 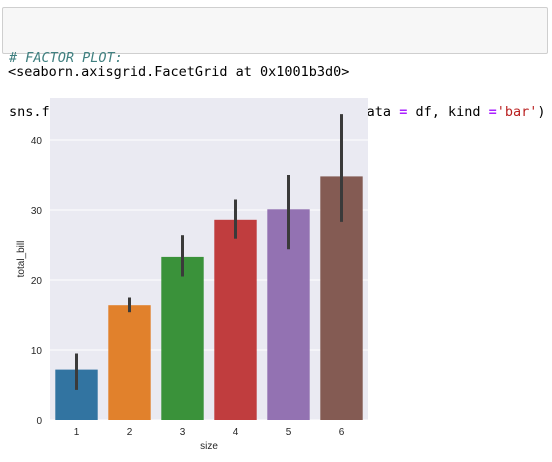 I want to click on x-tick-label: 4, so click(x=236, y=432).